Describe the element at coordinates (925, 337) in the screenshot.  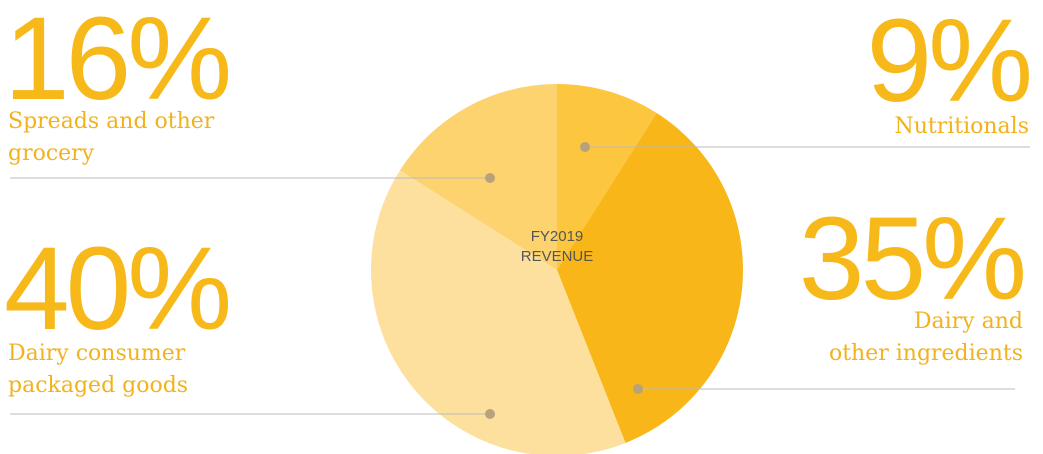
I see `category-label: Dairy and other ingredients` at that location.